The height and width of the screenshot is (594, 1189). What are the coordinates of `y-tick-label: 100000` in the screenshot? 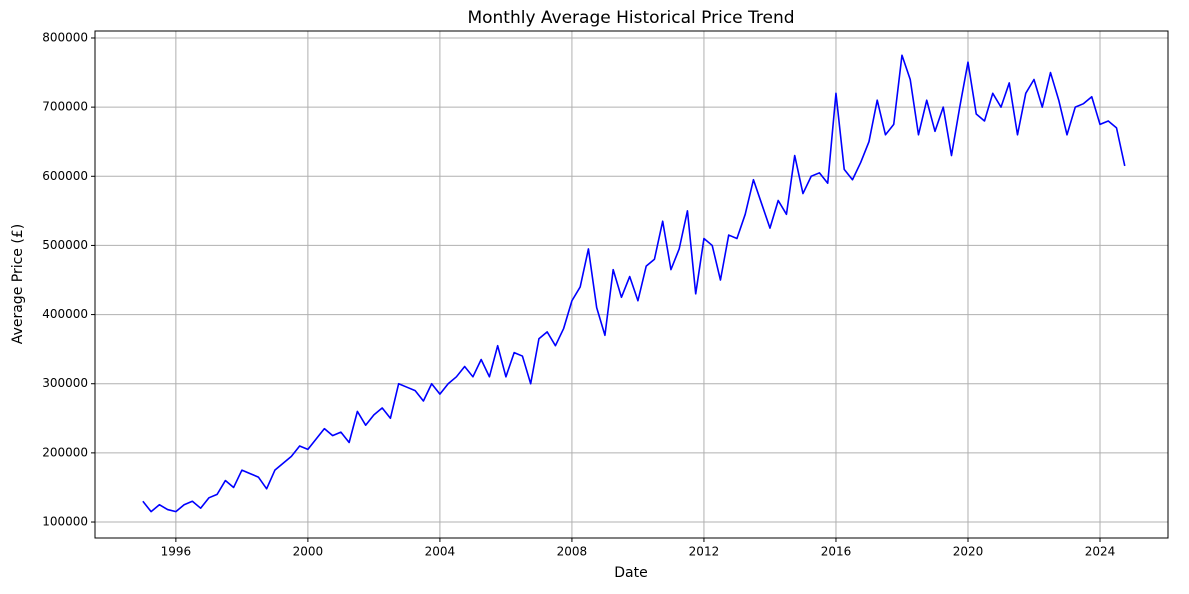 It's located at (65, 522).